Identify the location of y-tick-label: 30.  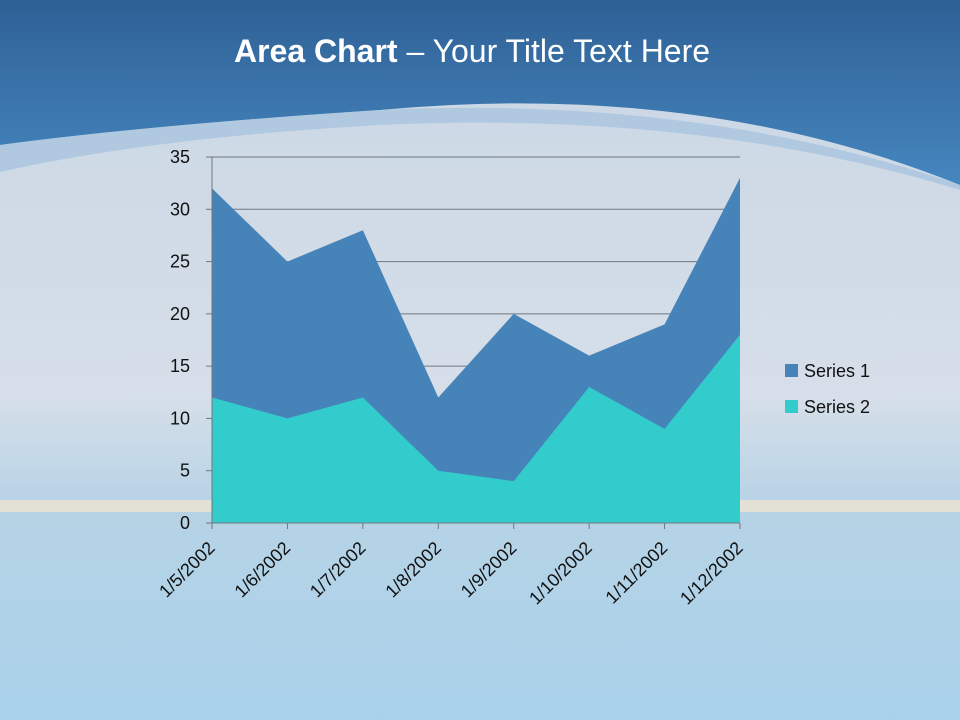
(180, 209).